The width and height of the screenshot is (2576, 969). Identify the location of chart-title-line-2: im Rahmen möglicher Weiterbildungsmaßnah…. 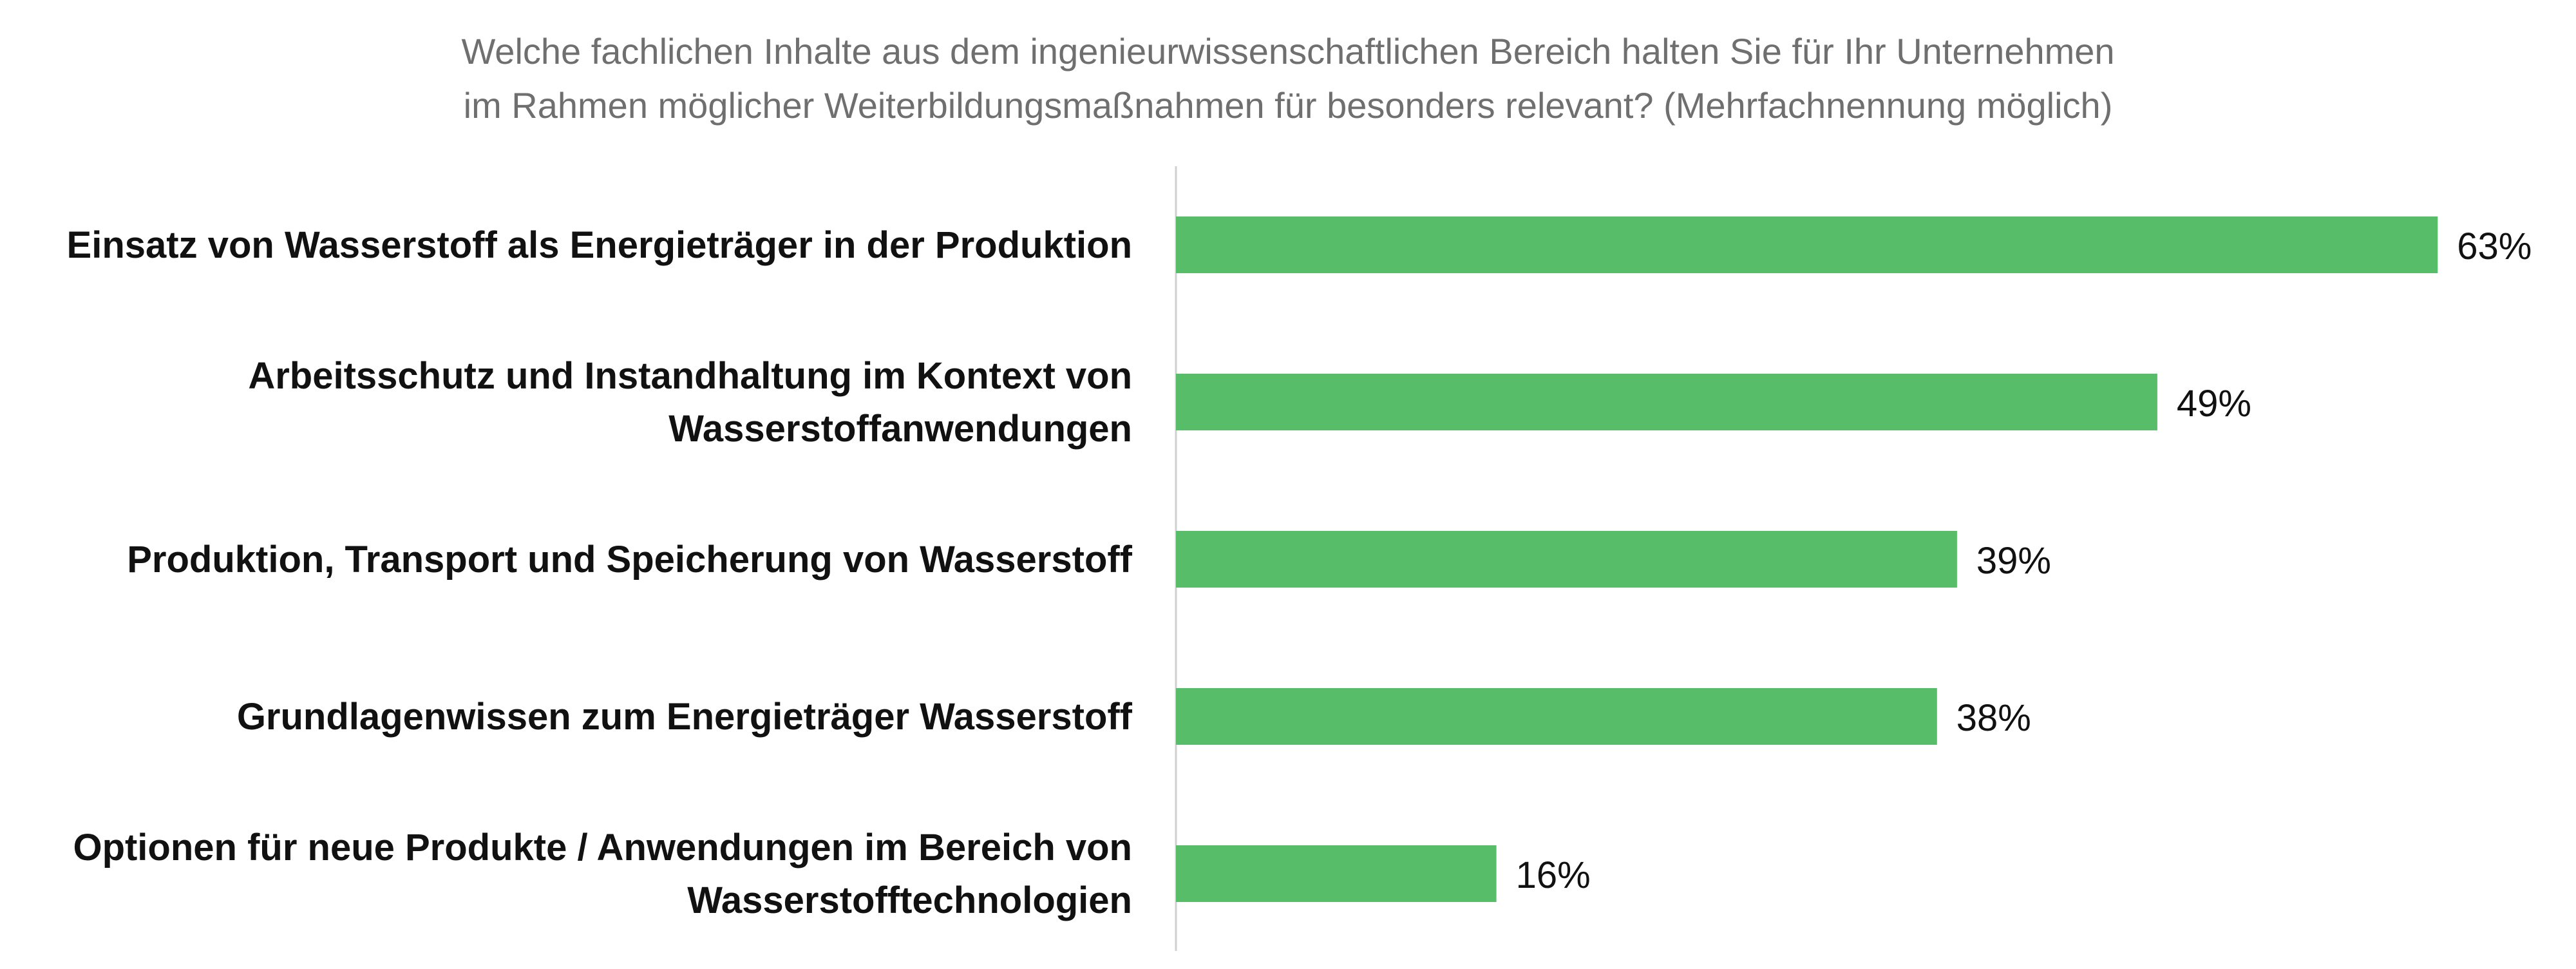
(1288, 105).